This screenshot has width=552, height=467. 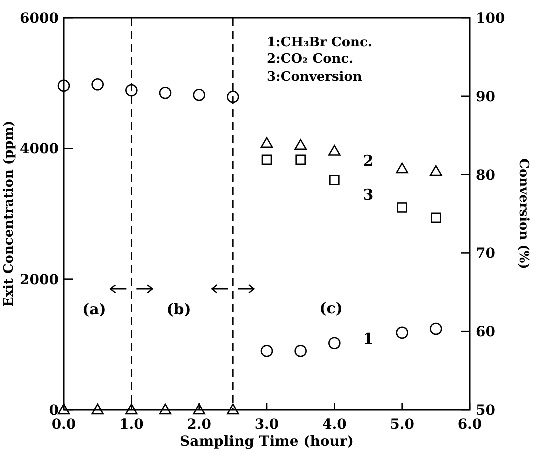 What do you see at coordinates (368, 161) in the screenshot?
I see `series-label: 2` at bounding box center [368, 161].